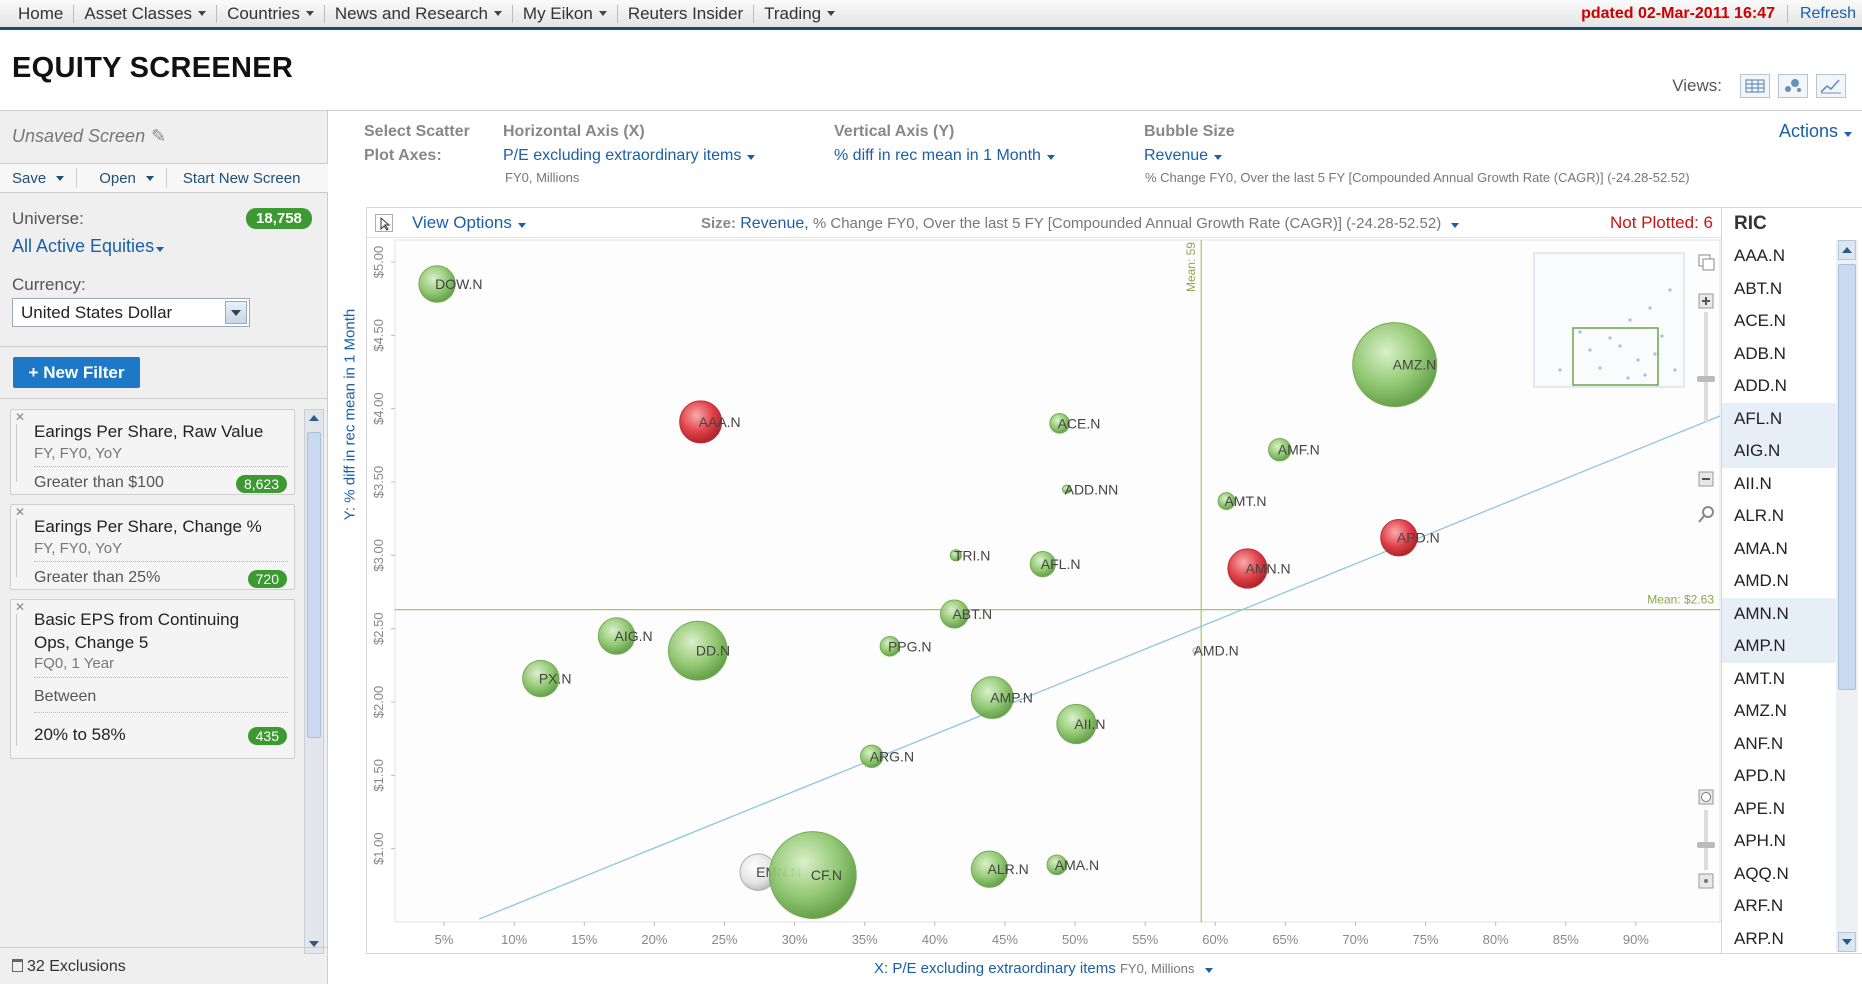 This screenshot has width=1862, height=984. Describe the element at coordinates (1195, 650) in the screenshot. I see `bubble-amd-n` at that location.